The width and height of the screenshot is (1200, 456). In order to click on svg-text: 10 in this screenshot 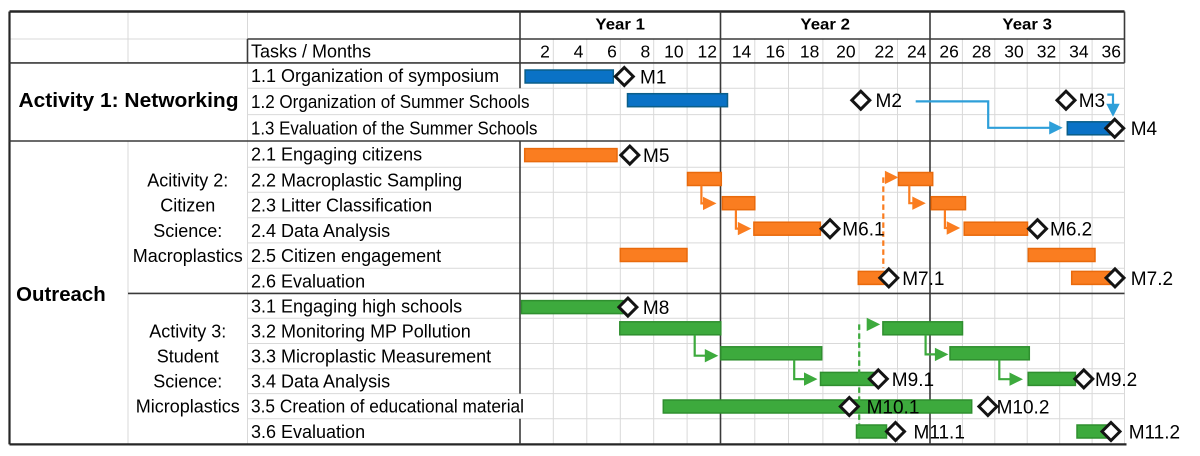, I will do `click(674, 52)`.